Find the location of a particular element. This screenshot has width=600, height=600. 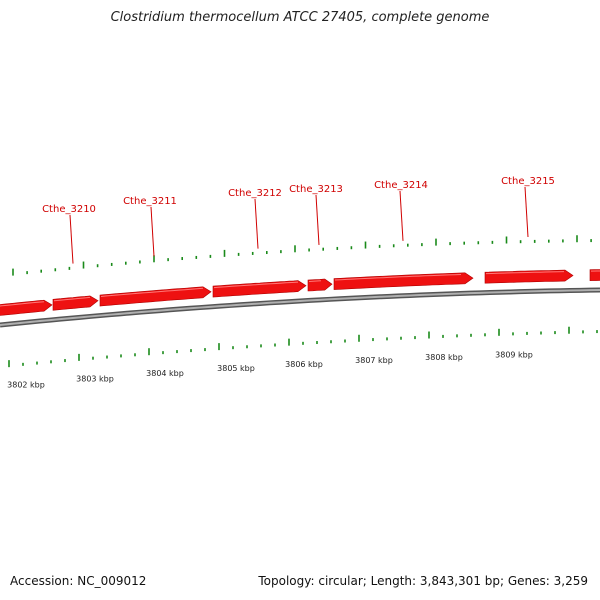

backbone-track is located at coordinates (300, 307).